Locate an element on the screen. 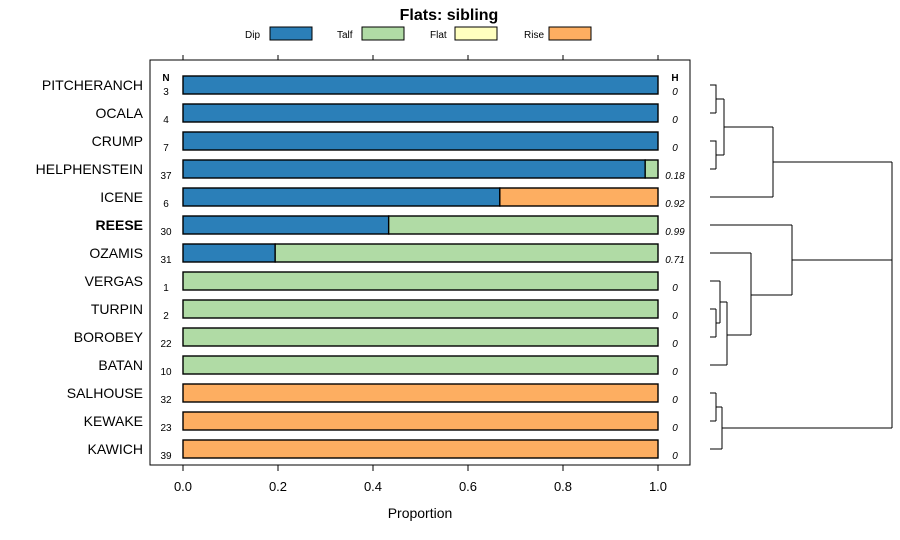 This screenshot has width=900, height=540. x-tick-label: 0.6 is located at coordinates (468, 486).